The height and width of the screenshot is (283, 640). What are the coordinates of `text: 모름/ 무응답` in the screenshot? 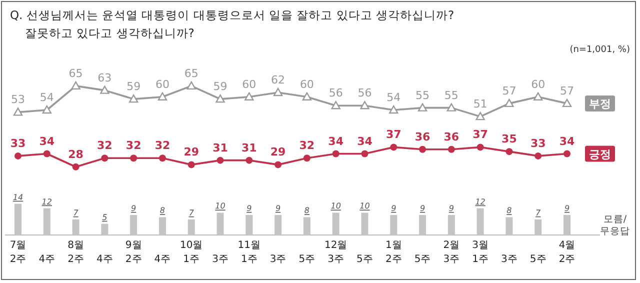 It's located at (615, 225).